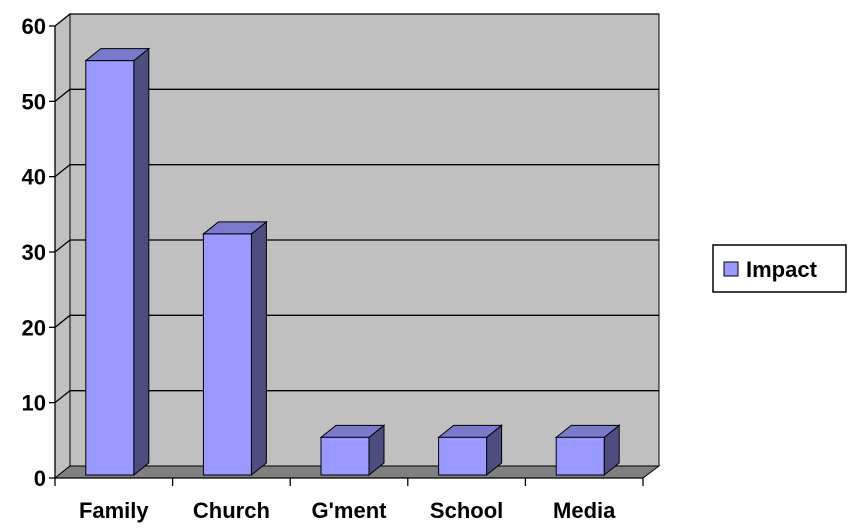  I want to click on legend: Impact, so click(779, 268).